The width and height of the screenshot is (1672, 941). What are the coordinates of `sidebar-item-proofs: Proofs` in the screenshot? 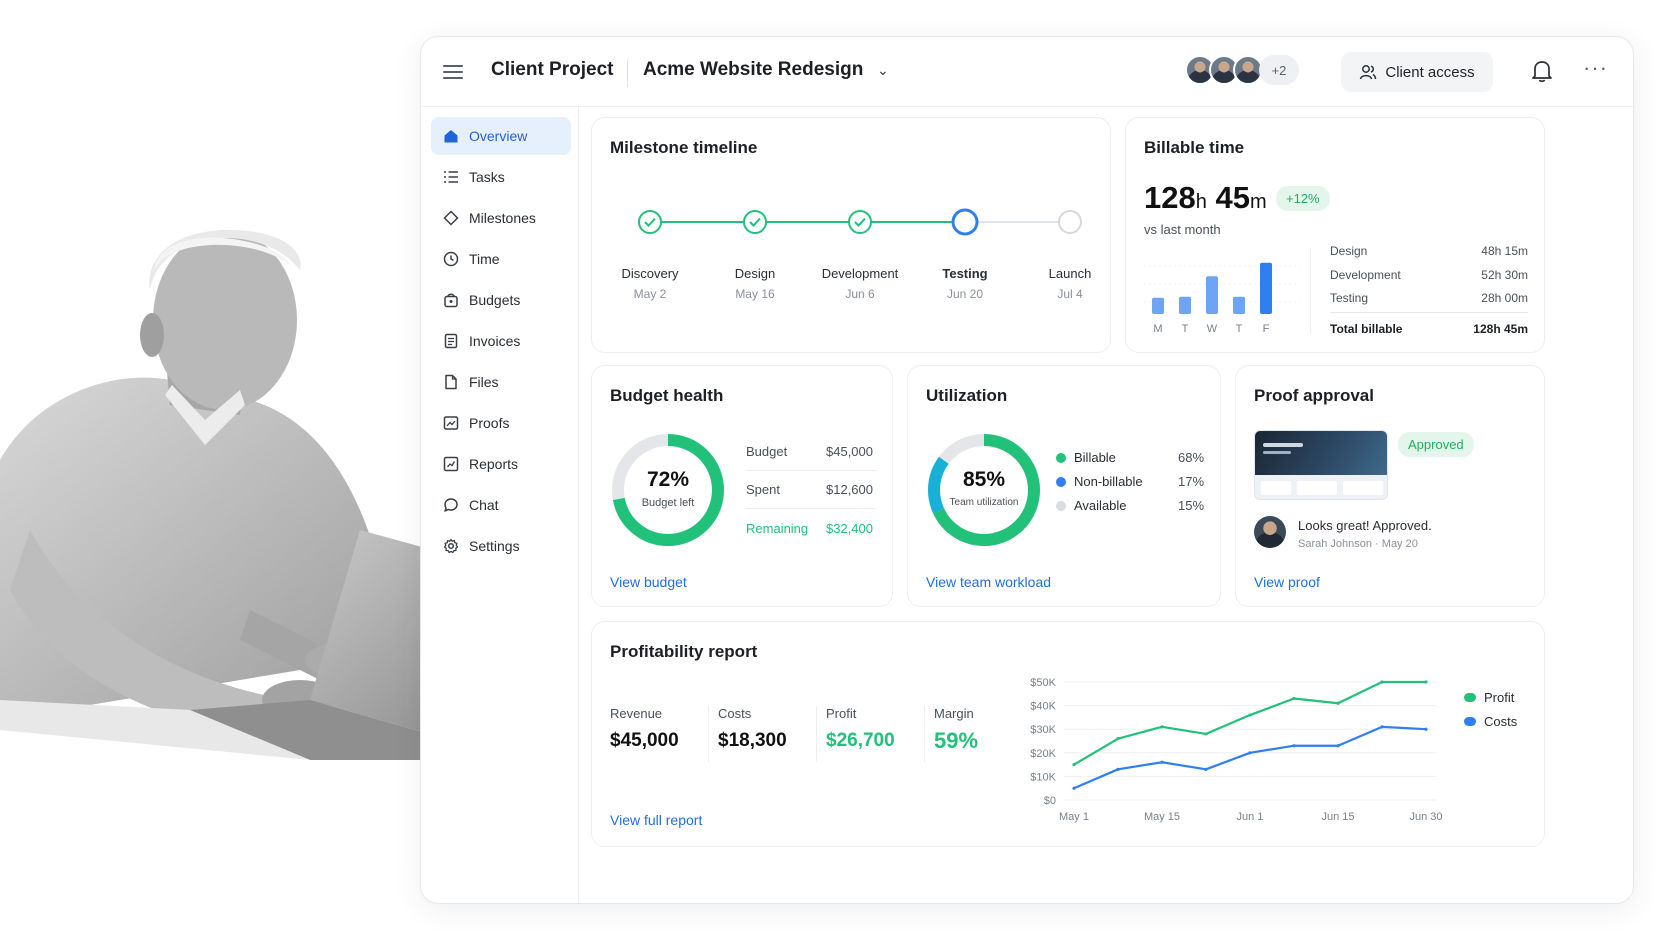 It's located at (501, 423).